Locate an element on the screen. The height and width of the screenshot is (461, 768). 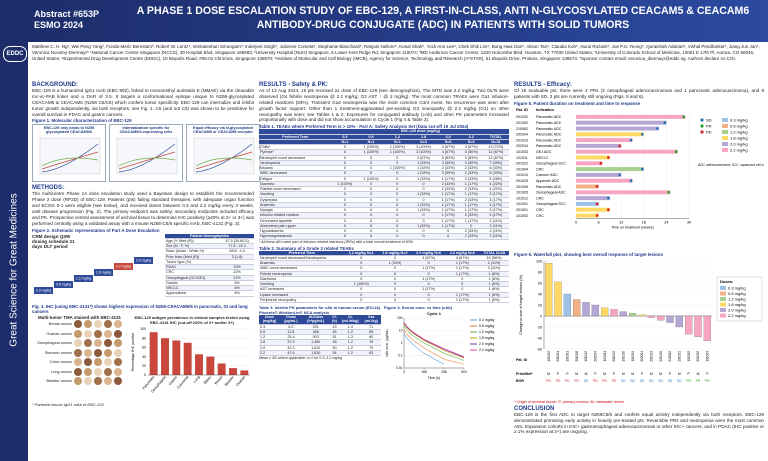
patient-id: 101001 is located at coordinates (568, 356).